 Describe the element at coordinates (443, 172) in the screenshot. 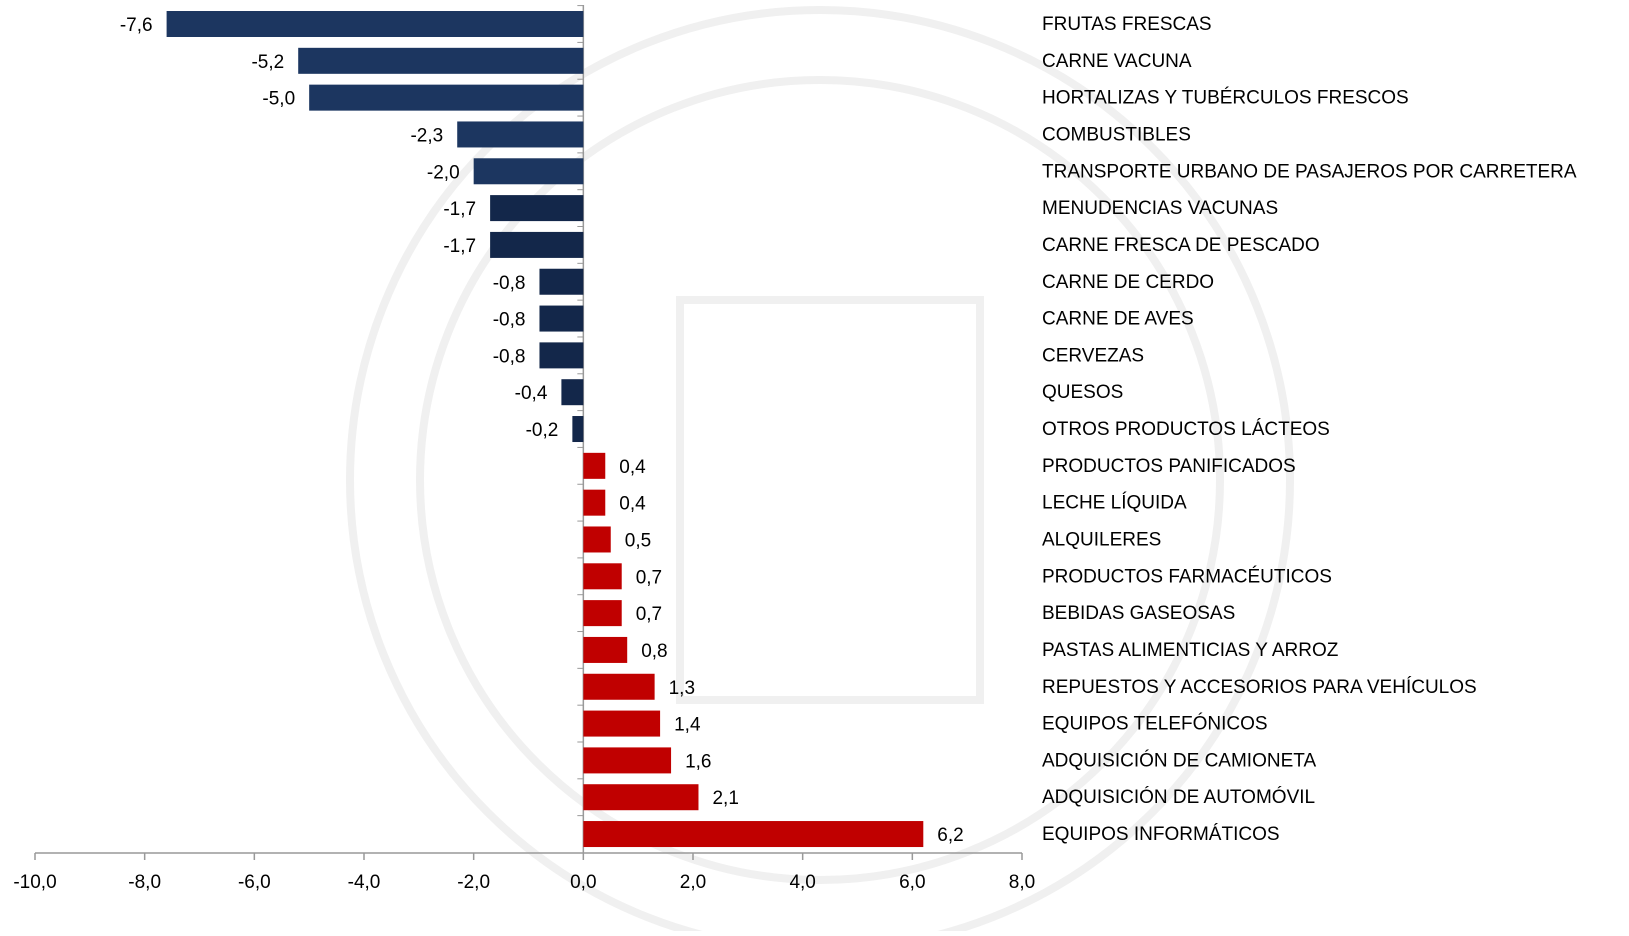

I see `value-label: -2,0` at that location.